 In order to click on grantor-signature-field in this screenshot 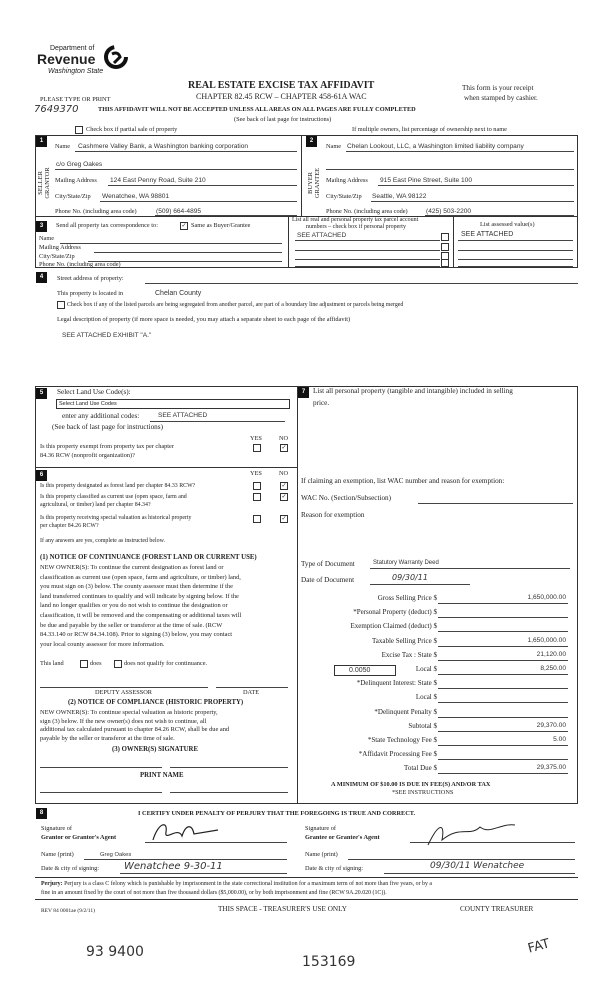, I will do `click(216, 842)`.